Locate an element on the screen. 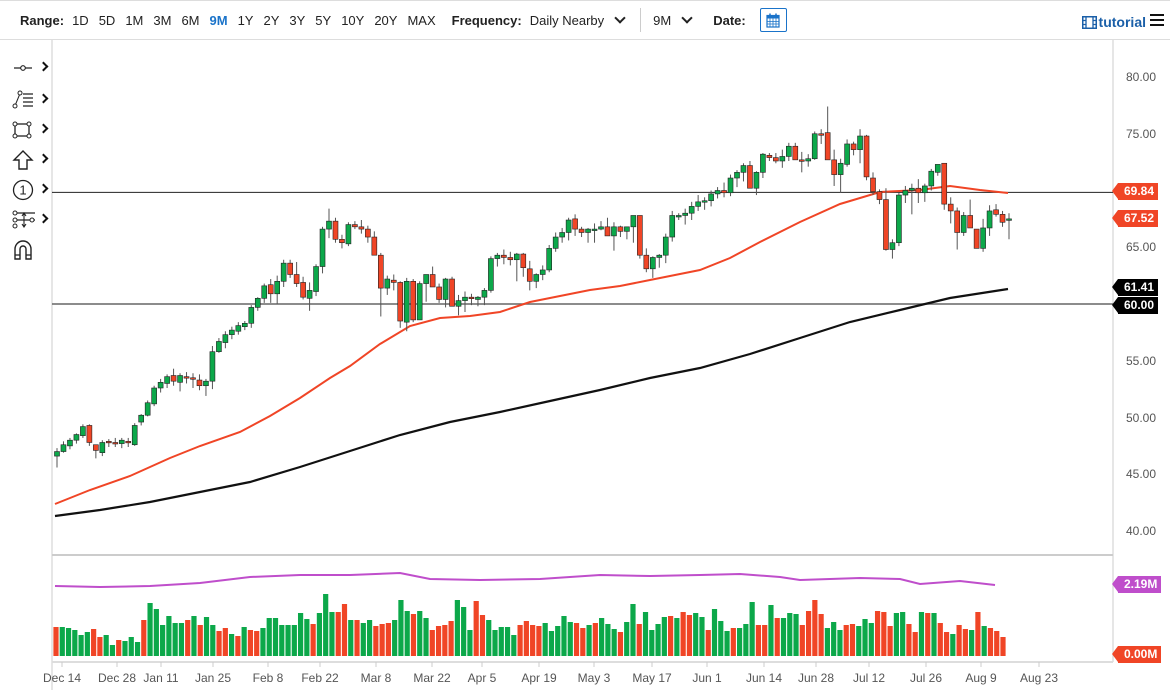 The width and height of the screenshot is (1170, 699). range-button-max: MAX is located at coordinates (421, 20).